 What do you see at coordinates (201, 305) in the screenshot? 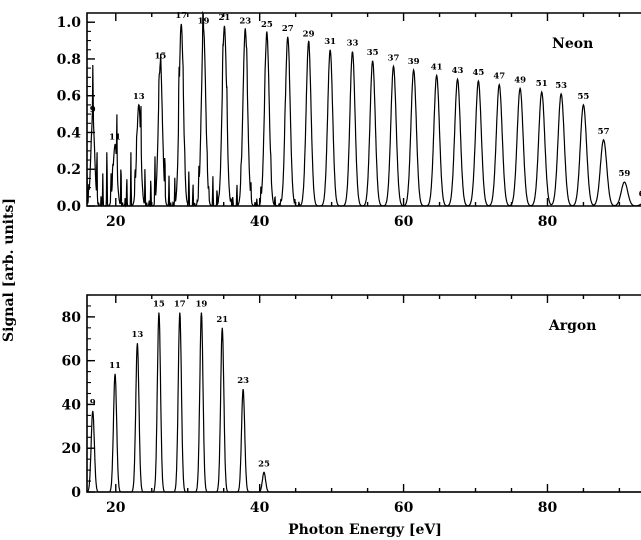
I see `argon-harmonic-label: 19` at bounding box center [201, 305].